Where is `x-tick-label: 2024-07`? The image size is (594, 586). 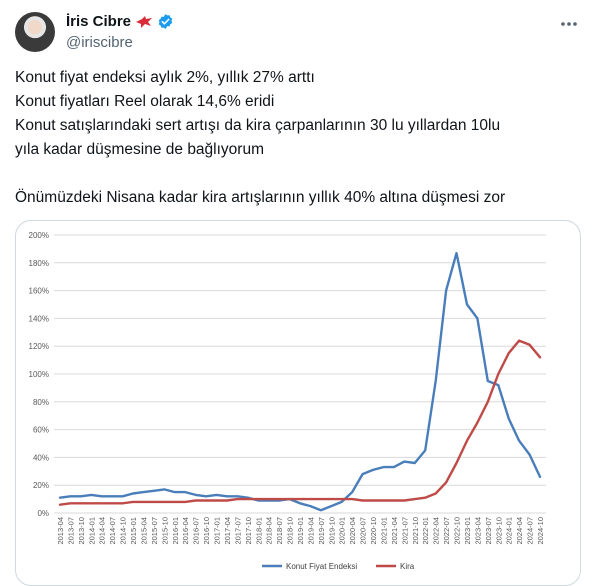 x-tick-label: 2024-07 is located at coordinates (530, 531).